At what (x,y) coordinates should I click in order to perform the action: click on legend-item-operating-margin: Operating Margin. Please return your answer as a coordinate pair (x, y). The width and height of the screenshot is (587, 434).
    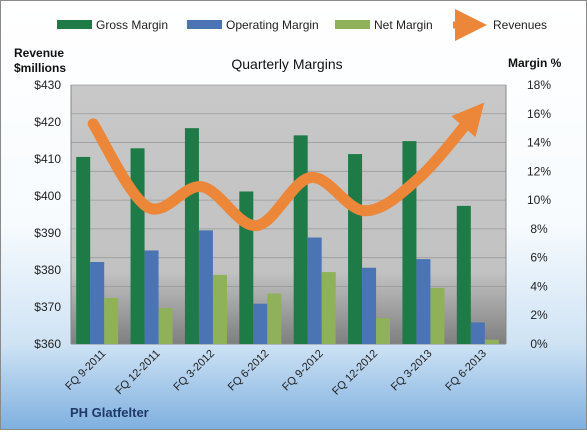
    Looking at the image, I should click on (253, 25).